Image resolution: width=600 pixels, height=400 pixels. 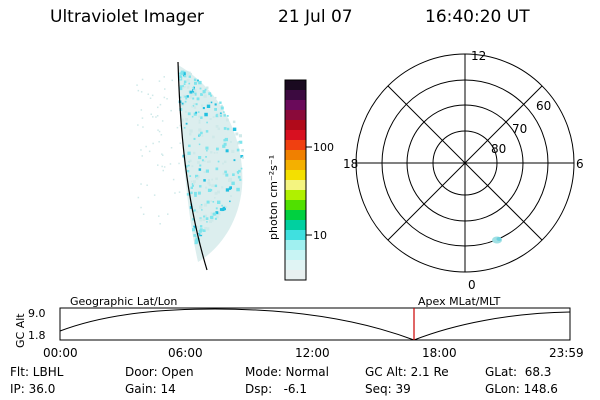 I want to click on glat-info: GLat: 68.3, so click(x=518, y=372).